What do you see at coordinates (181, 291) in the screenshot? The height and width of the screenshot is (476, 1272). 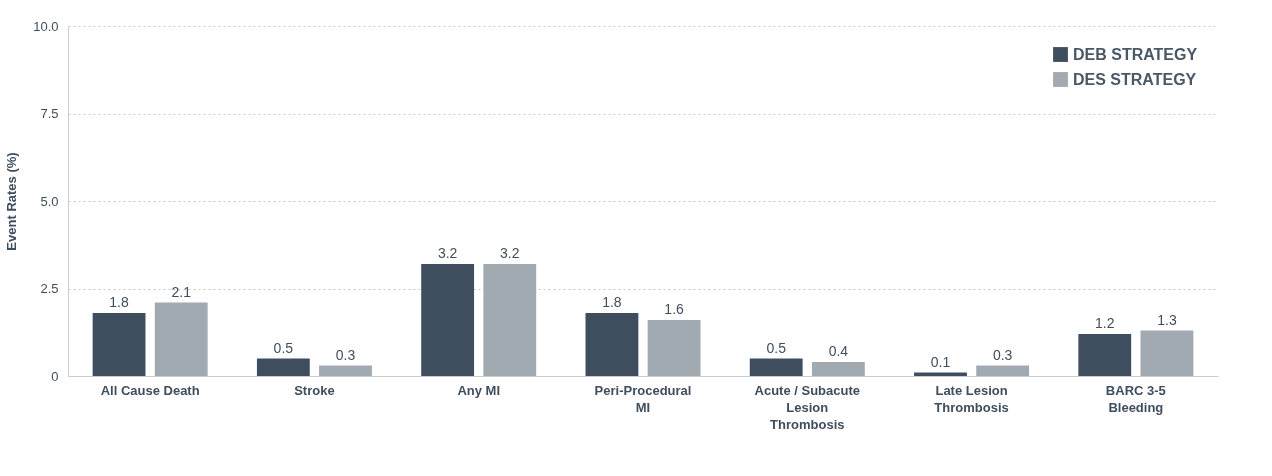 I see `data-label: 2.1` at bounding box center [181, 291].